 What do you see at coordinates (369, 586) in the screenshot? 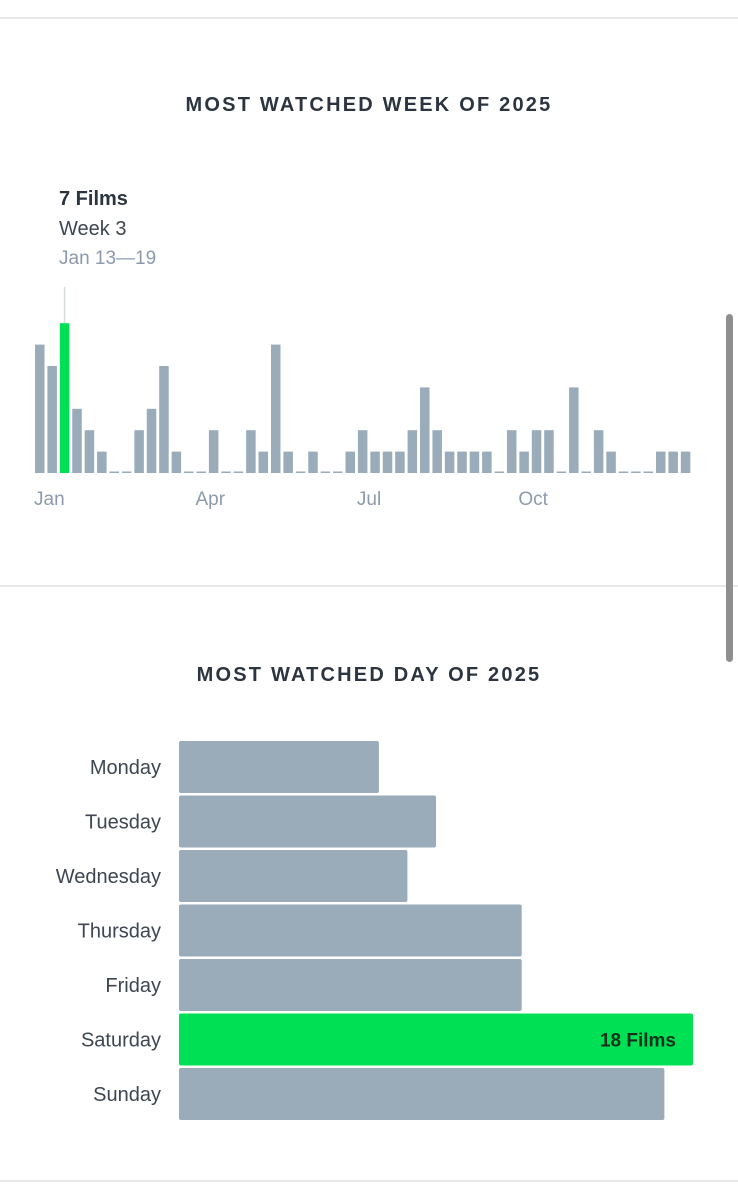
I see `section-divider` at bounding box center [369, 586].